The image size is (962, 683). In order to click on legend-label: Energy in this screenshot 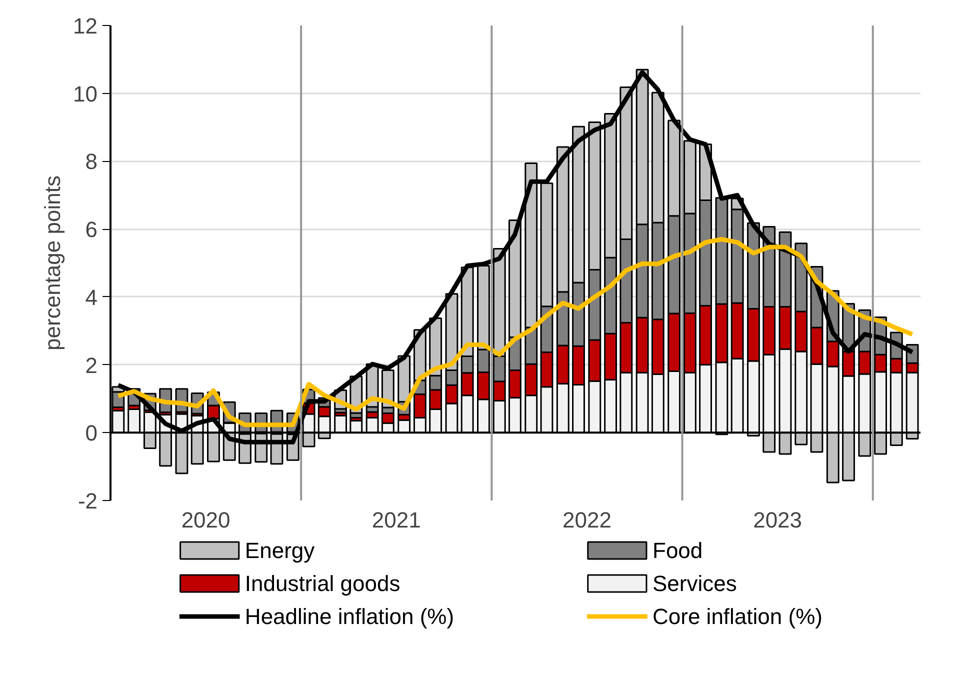, I will do `click(279, 550)`.